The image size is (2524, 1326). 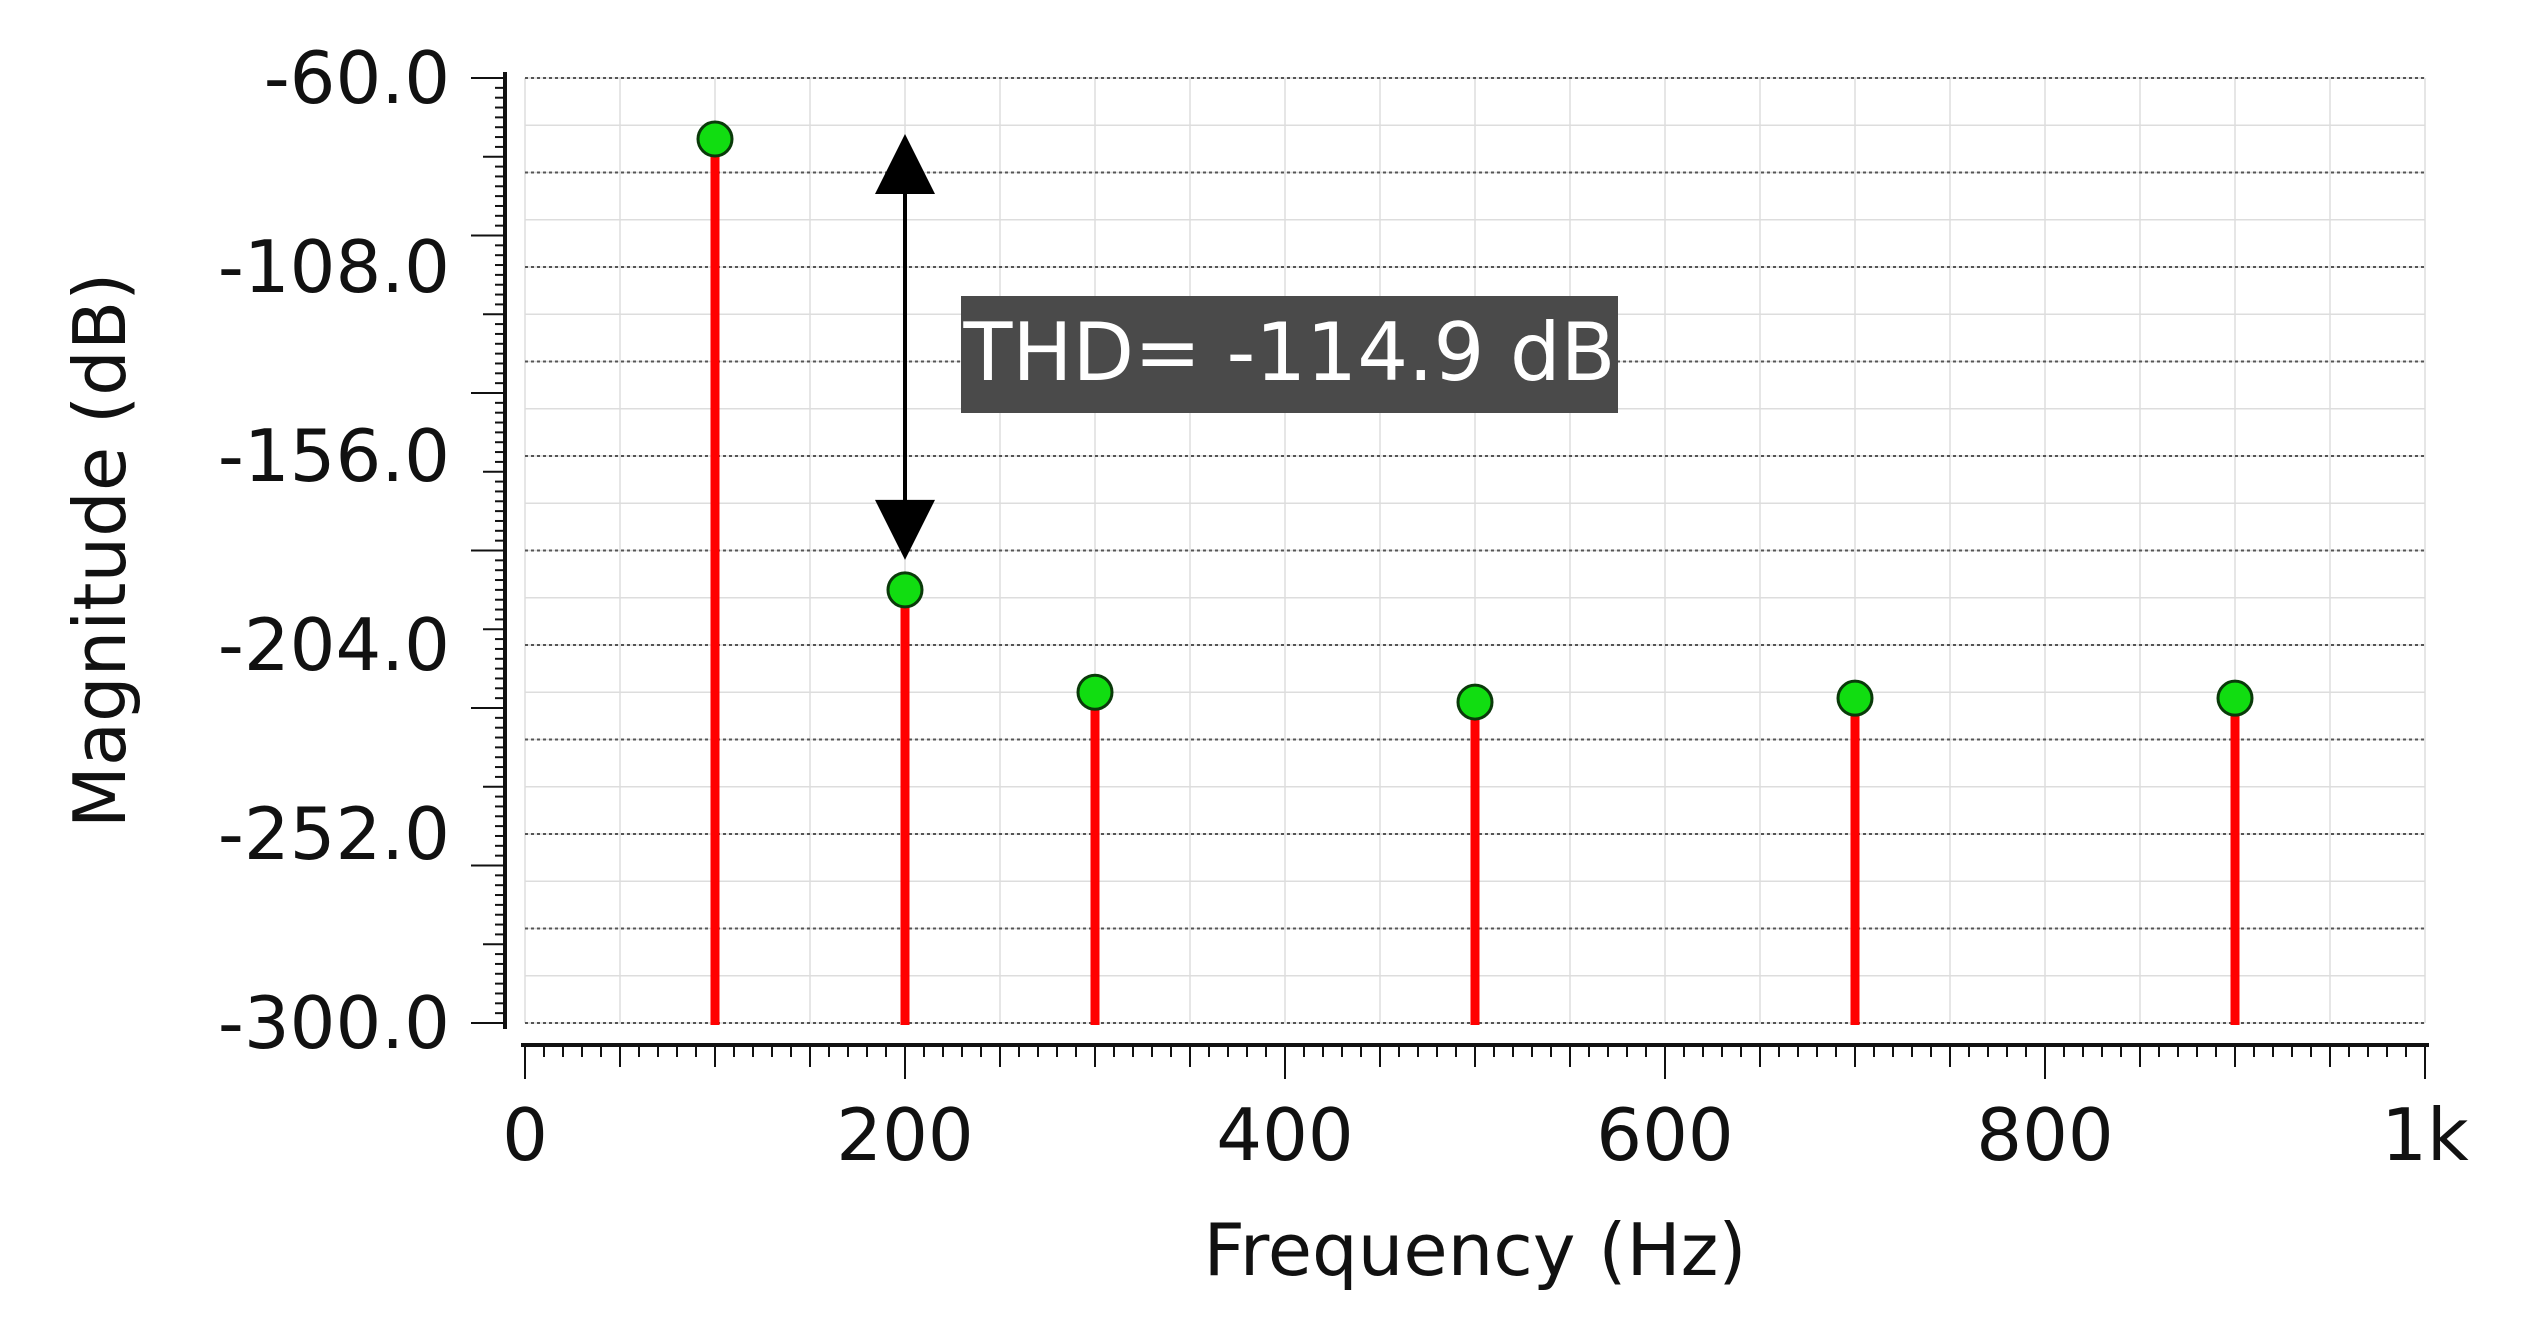 What do you see at coordinates (334, 645) in the screenshot?
I see `y-tick-label: -204.0` at bounding box center [334, 645].